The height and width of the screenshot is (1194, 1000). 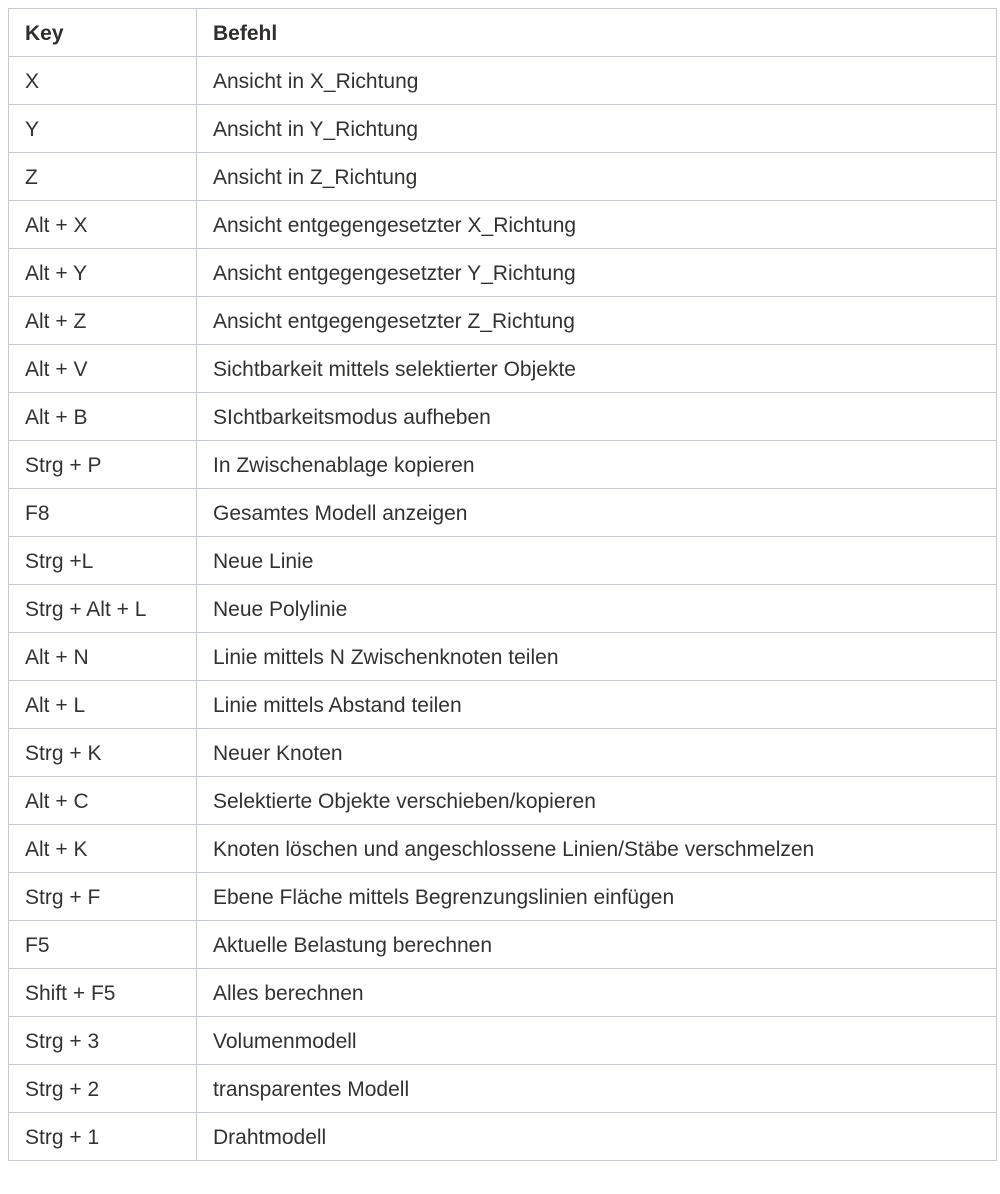 I want to click on header-row: Key Befehl, so click(x=502, y=32).